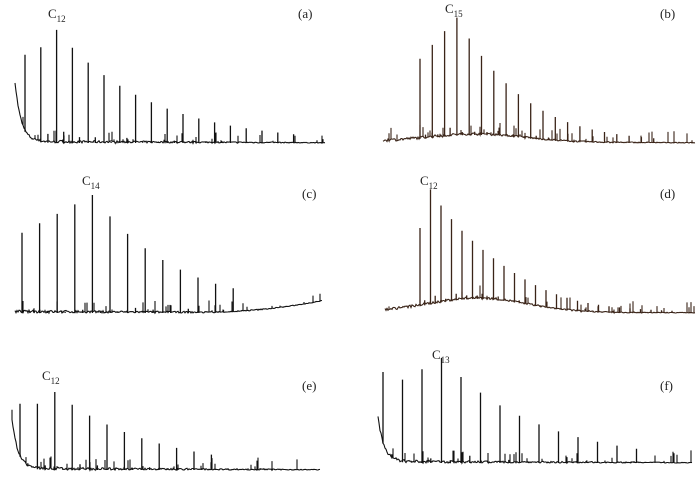 The height and width of the screenshot is (503, 700). I want to click on panel-tag: (d), so click(667, 193).